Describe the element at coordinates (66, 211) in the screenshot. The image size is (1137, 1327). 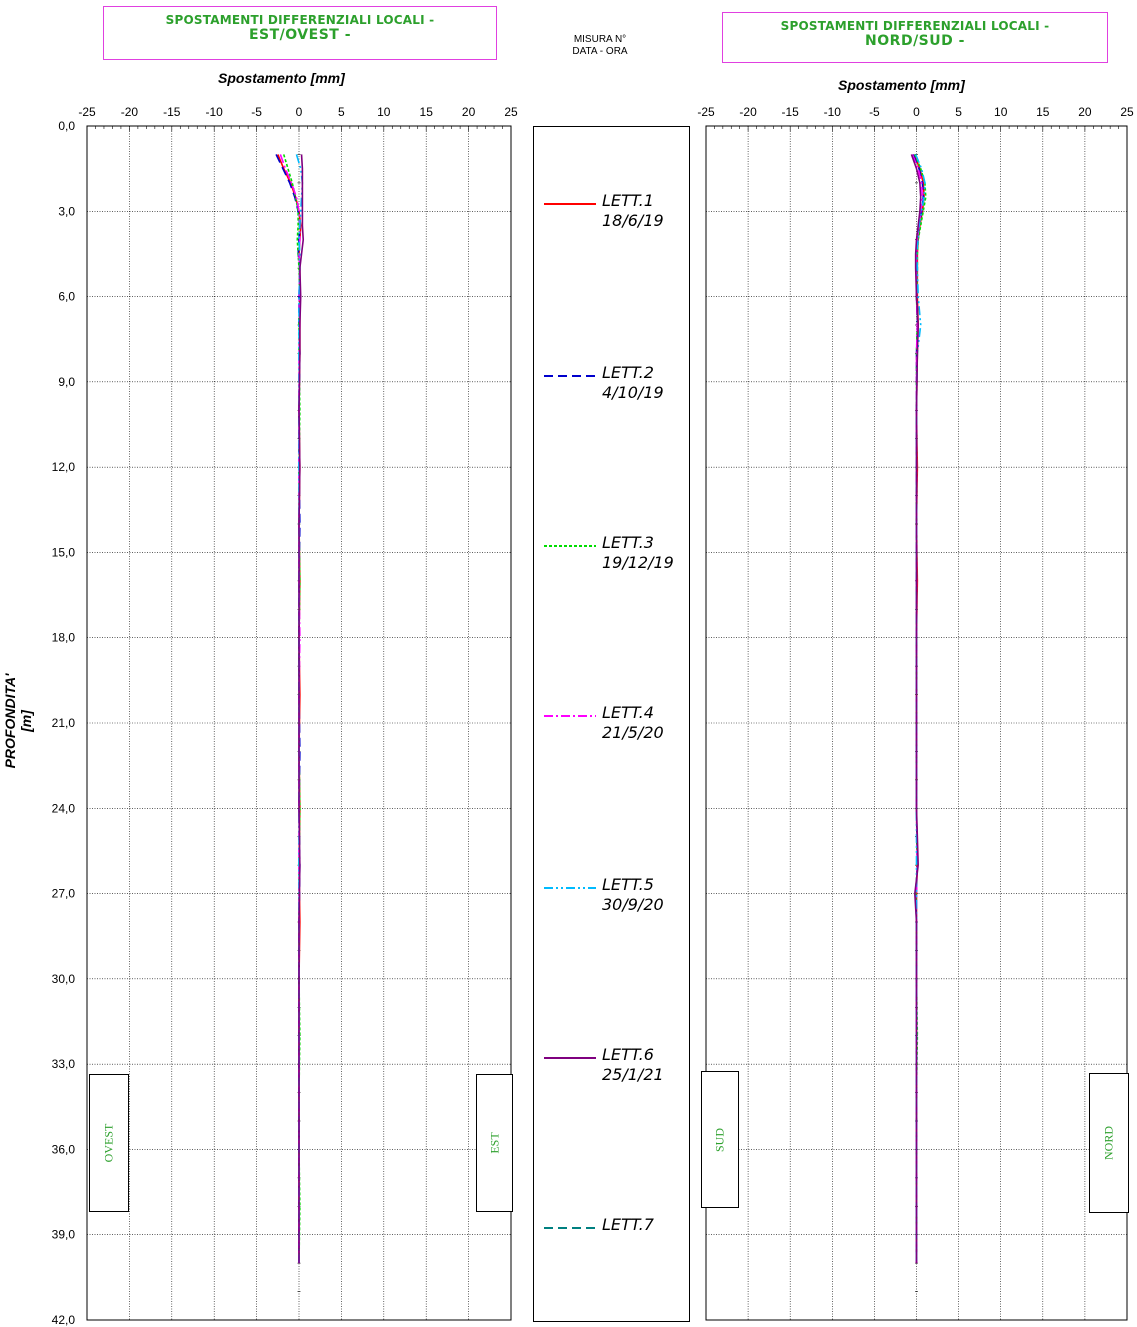
I see `y-tick-label: 3,0` at that location.